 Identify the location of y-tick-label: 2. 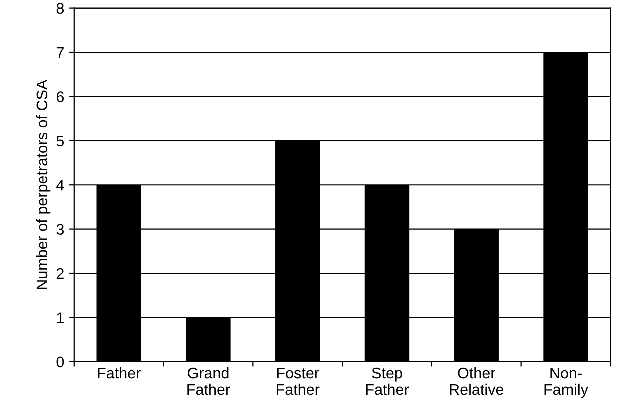
(60, 274).